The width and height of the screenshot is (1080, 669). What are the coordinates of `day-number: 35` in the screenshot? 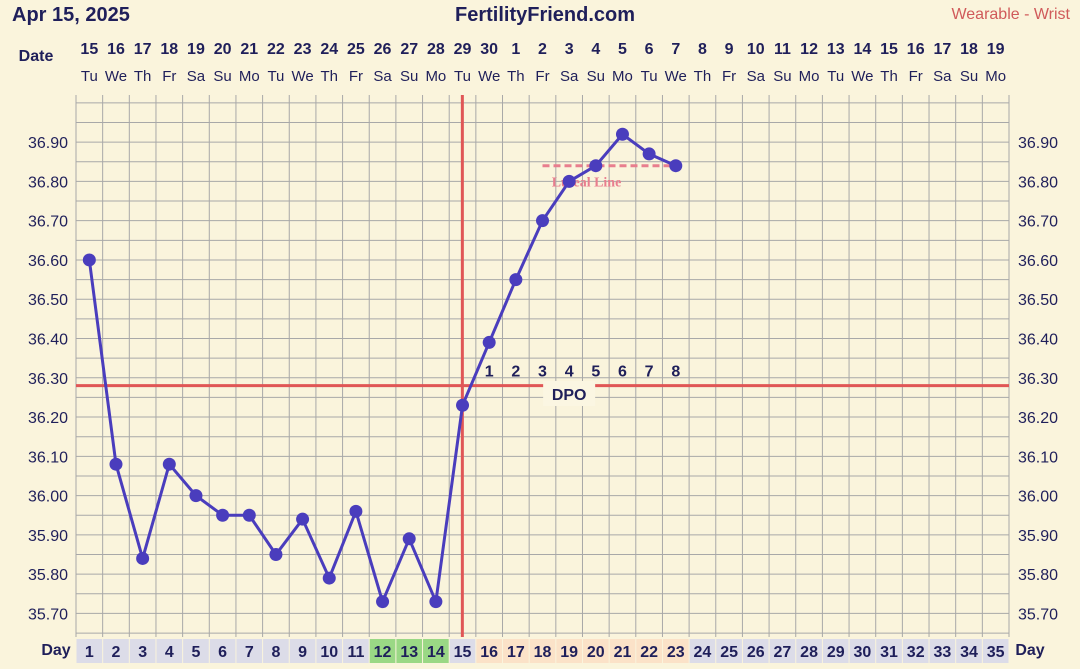 It's located at (996, 652).